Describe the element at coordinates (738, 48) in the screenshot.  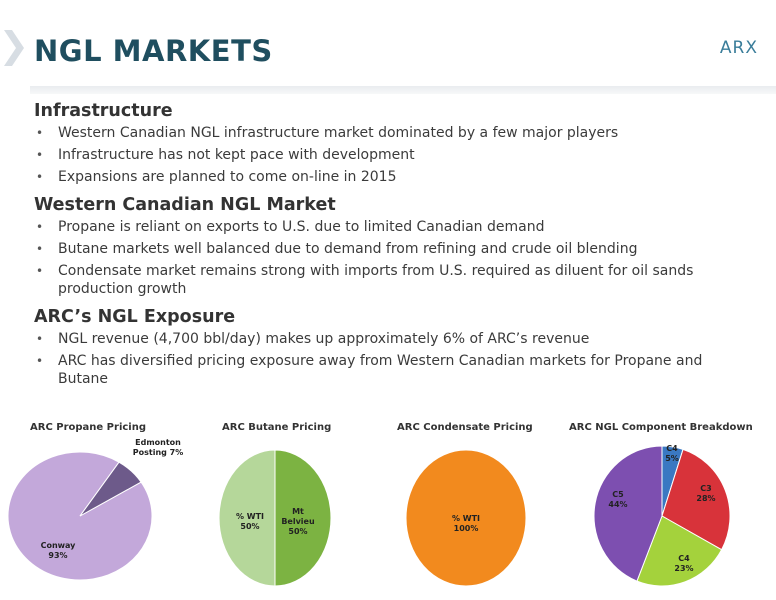
I see `brand-logo: ARX` at that location.